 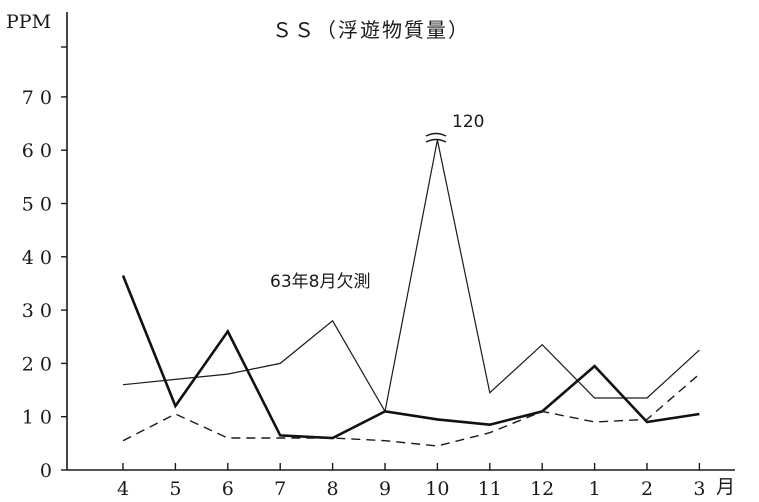 I want to click on y-tick-label: 5 0, so click(x=37, y=205).